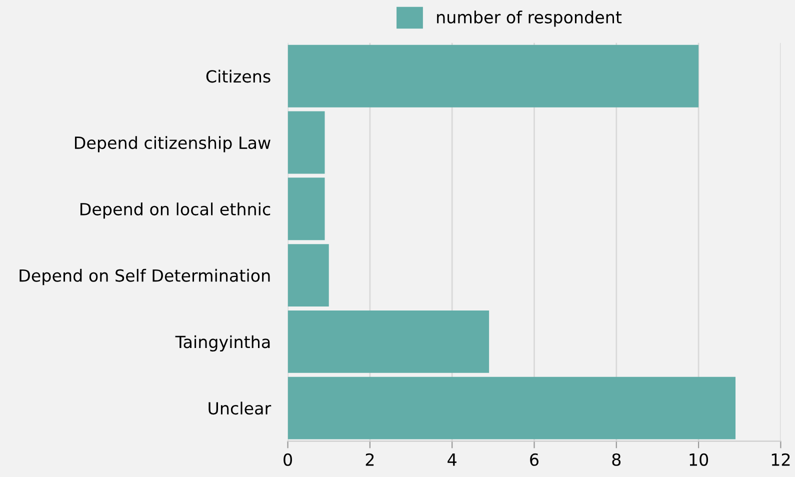 This screenshot has width=795, height=477. I want to click on x-tick-label: 12, so click(781, 459).